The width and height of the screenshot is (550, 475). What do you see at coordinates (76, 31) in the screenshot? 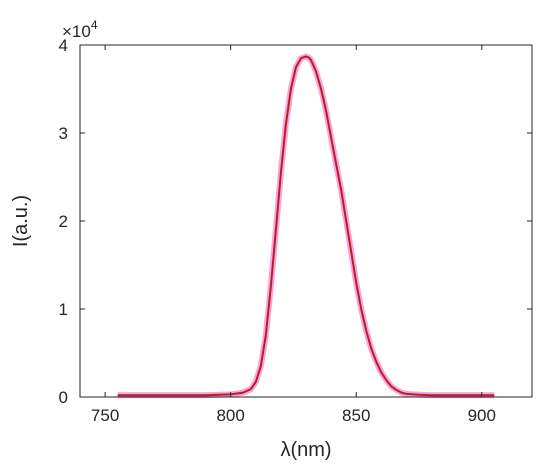
I see `y-exponent-base: ×10` at bounding box center [76, 31].